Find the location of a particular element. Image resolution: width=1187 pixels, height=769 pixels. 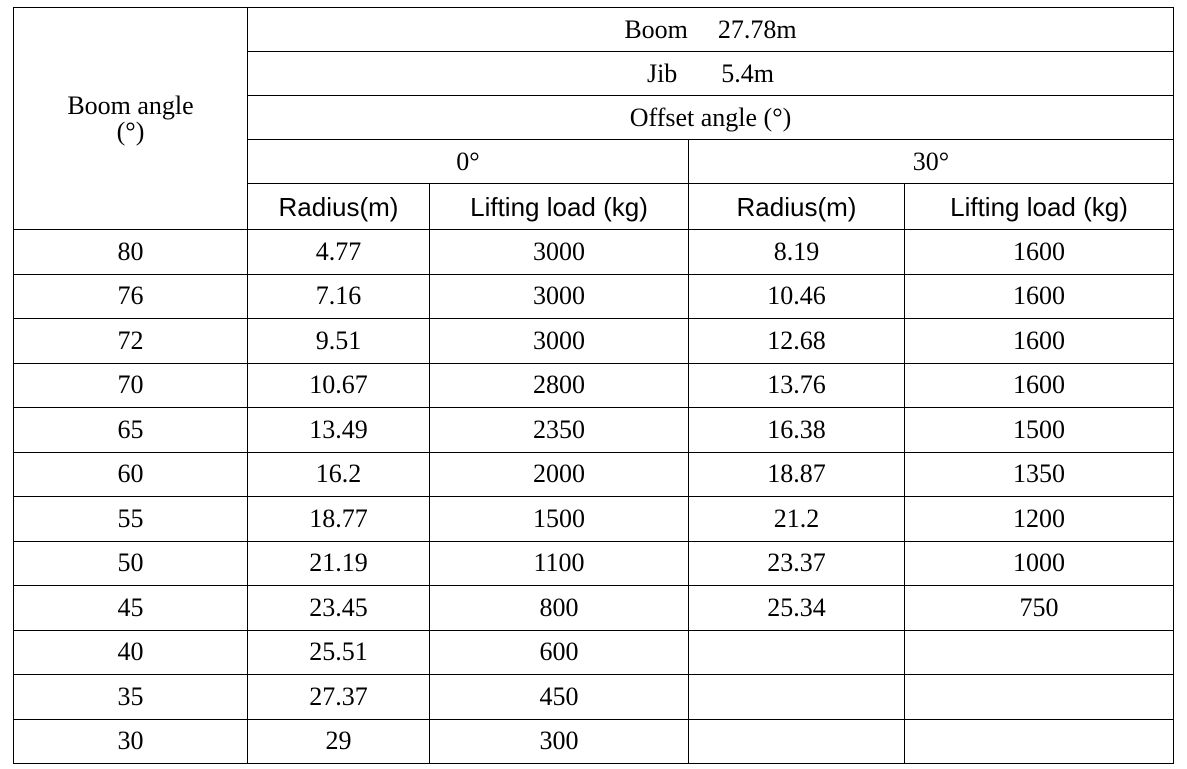

radius-0-cell: 9.51 is located at coordinates (338, 341).